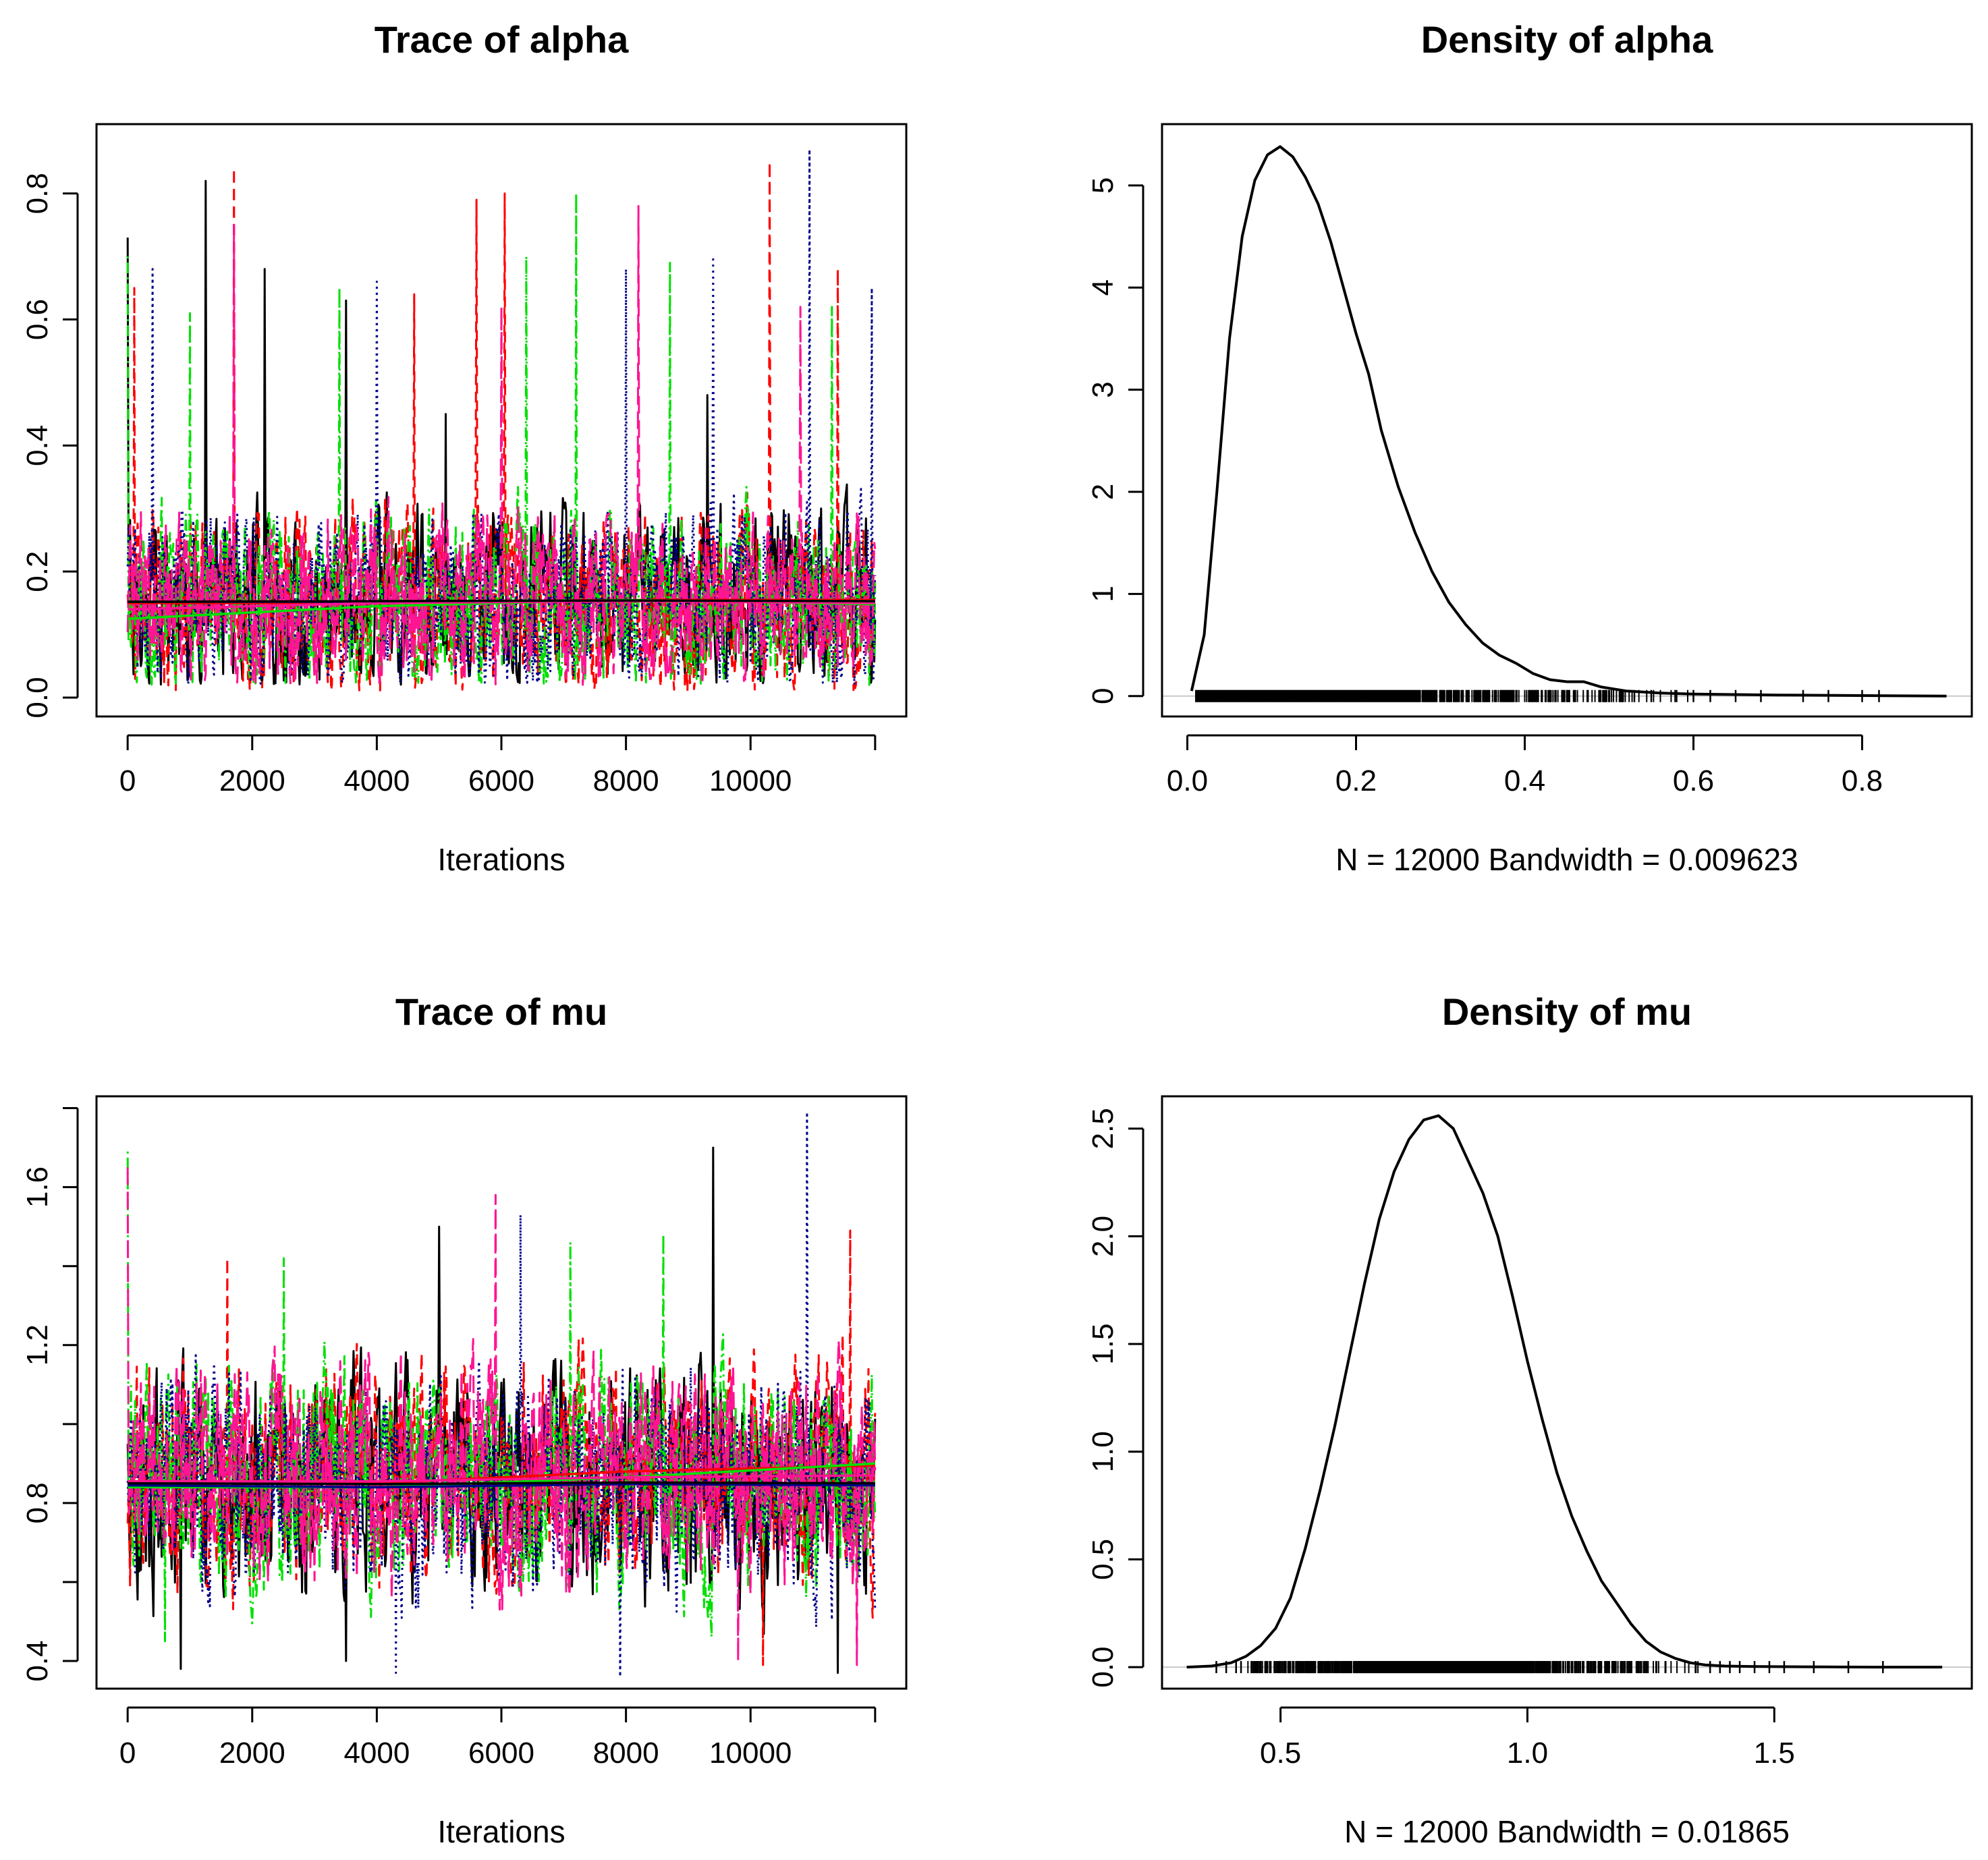 Image resolution: width=1988 pixels, height=1860 pixels. I want to click on x-tick-label: 0.5, so click(1280, 1753).